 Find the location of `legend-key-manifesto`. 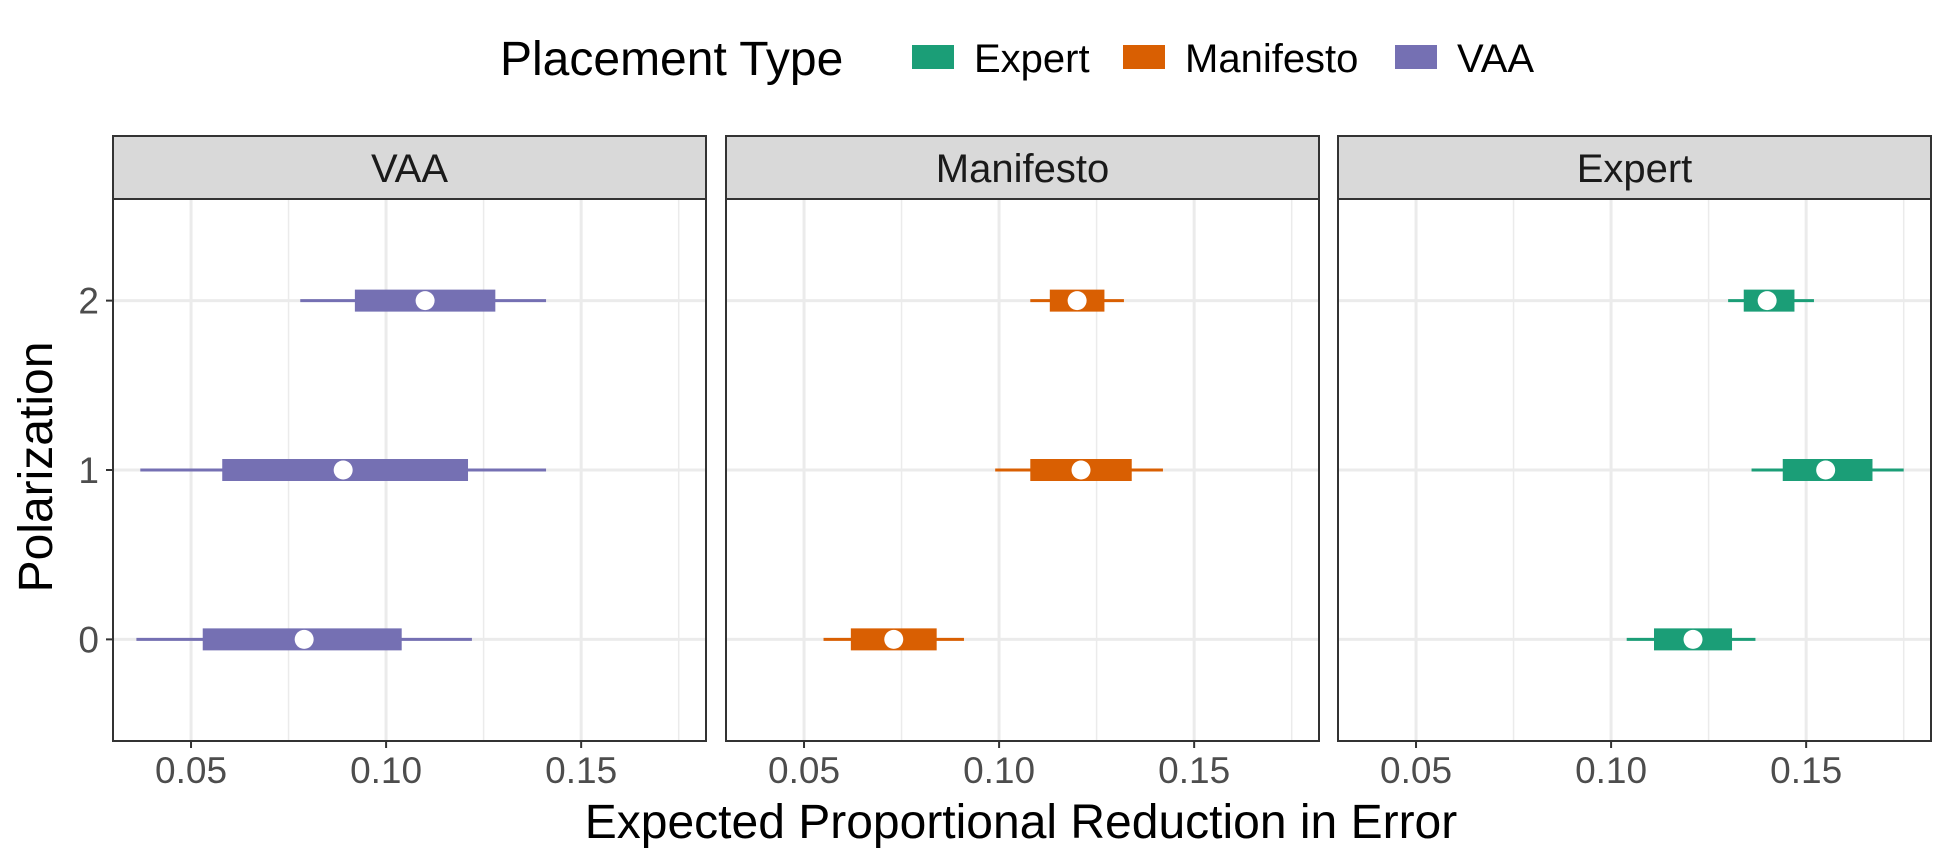

legend-key-manifesto is located at coordinates (1144, 57).